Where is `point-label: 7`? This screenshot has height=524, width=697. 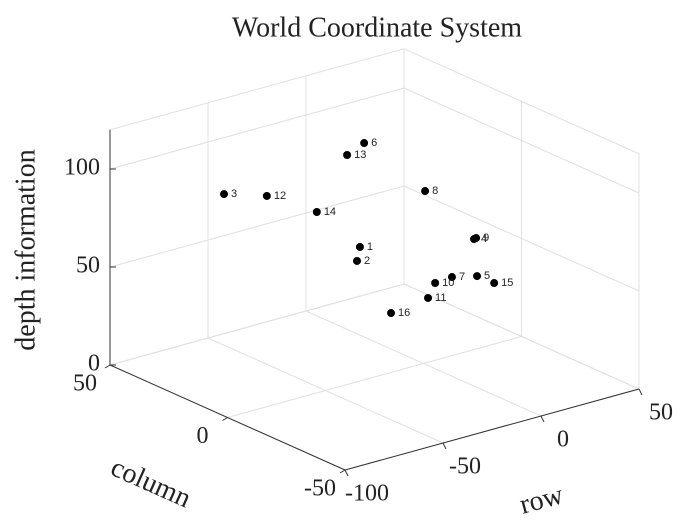
point-label: 7 is located at coordinates (462, 277).